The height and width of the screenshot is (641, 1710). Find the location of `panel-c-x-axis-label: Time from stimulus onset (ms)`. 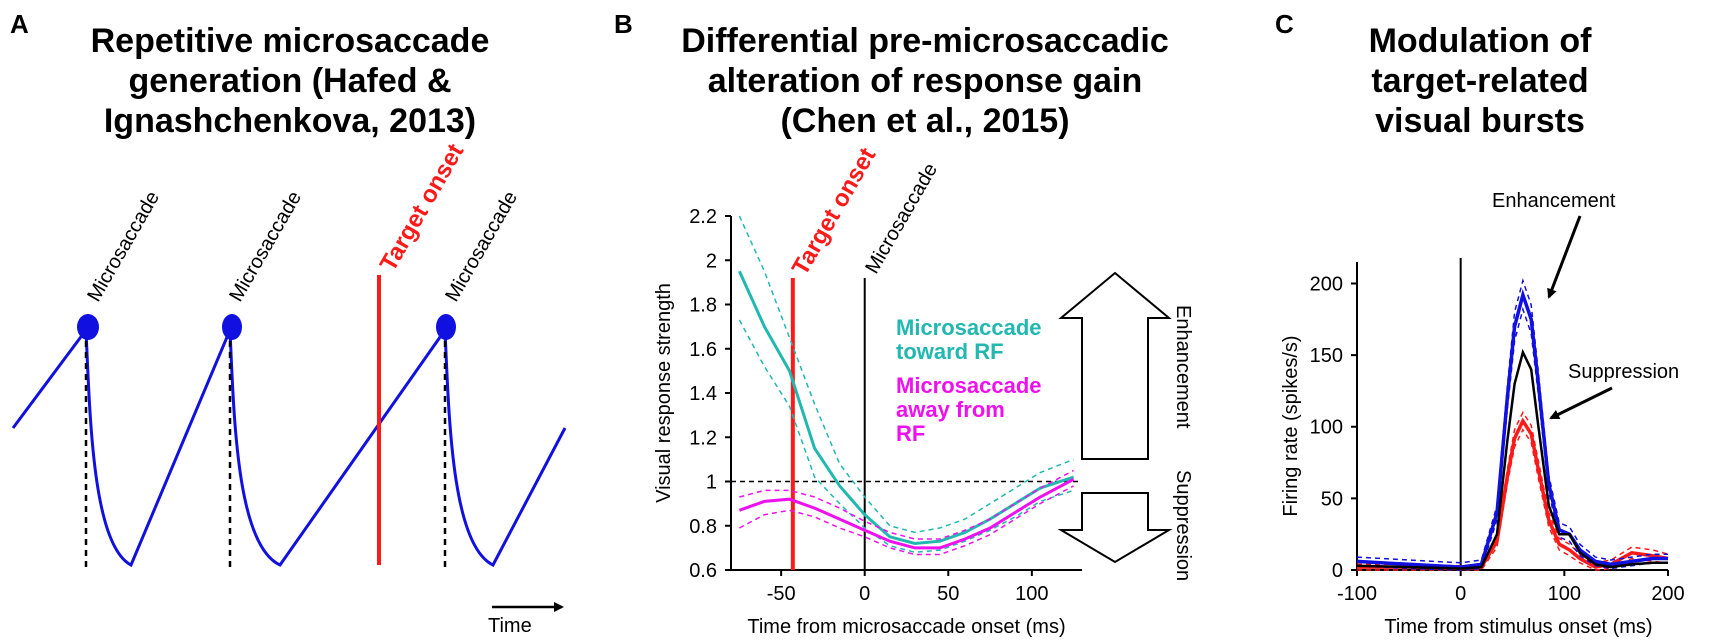

panel-c-x-axis-label: Time from stimulus onset (ms) is located at coordinates (1518, 627).